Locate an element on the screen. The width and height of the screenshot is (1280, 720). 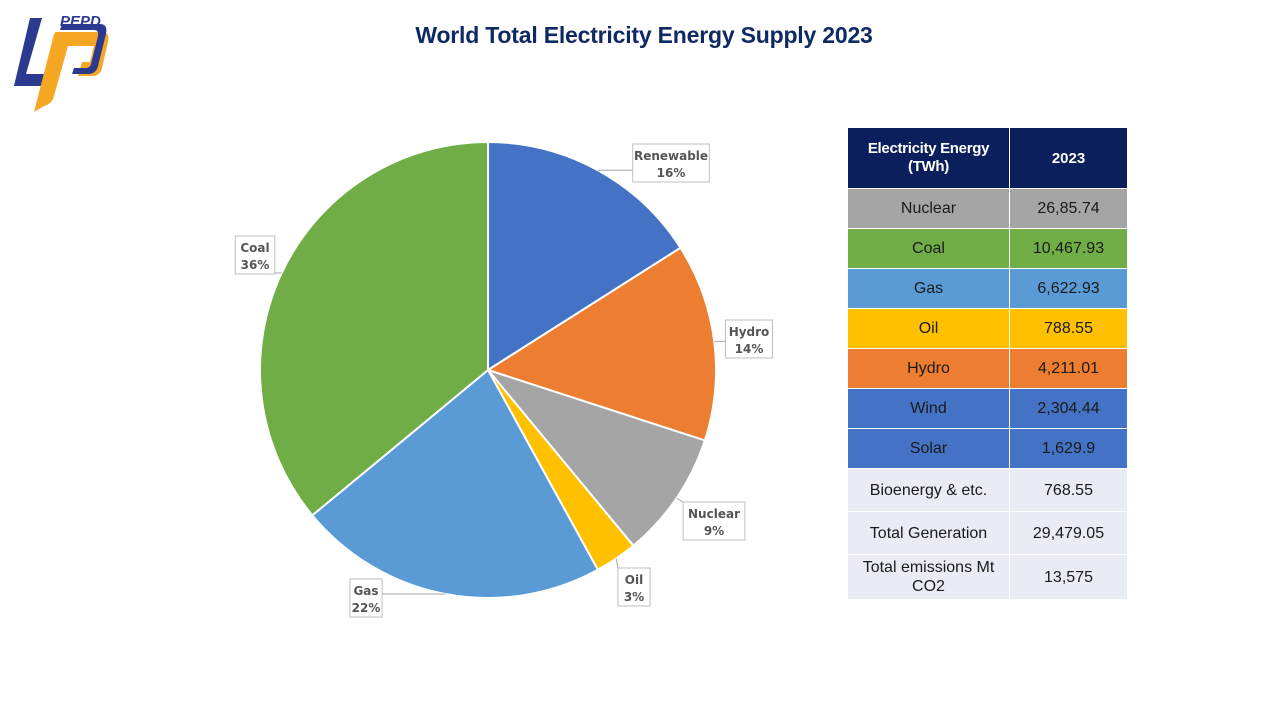
callout-label-coal: Coal is located at coordinates (254, 248).